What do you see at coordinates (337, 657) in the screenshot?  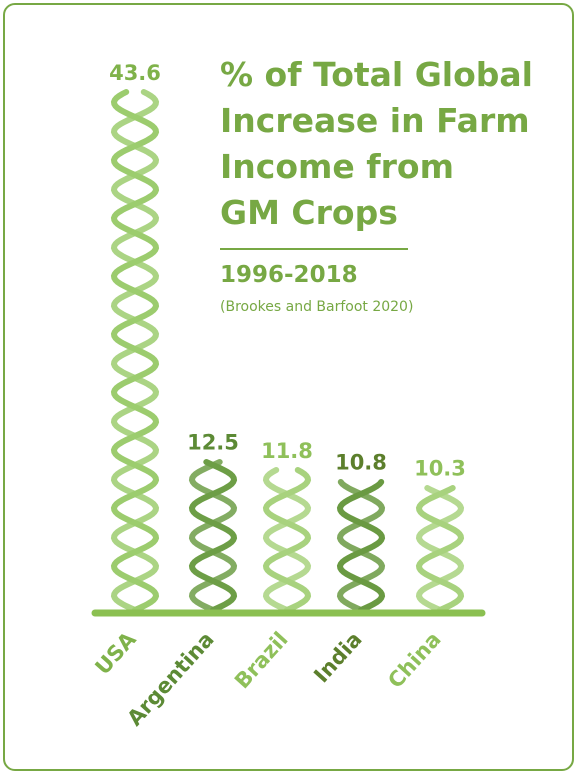 I see `category-label: India` at bounding box center [337, 657].